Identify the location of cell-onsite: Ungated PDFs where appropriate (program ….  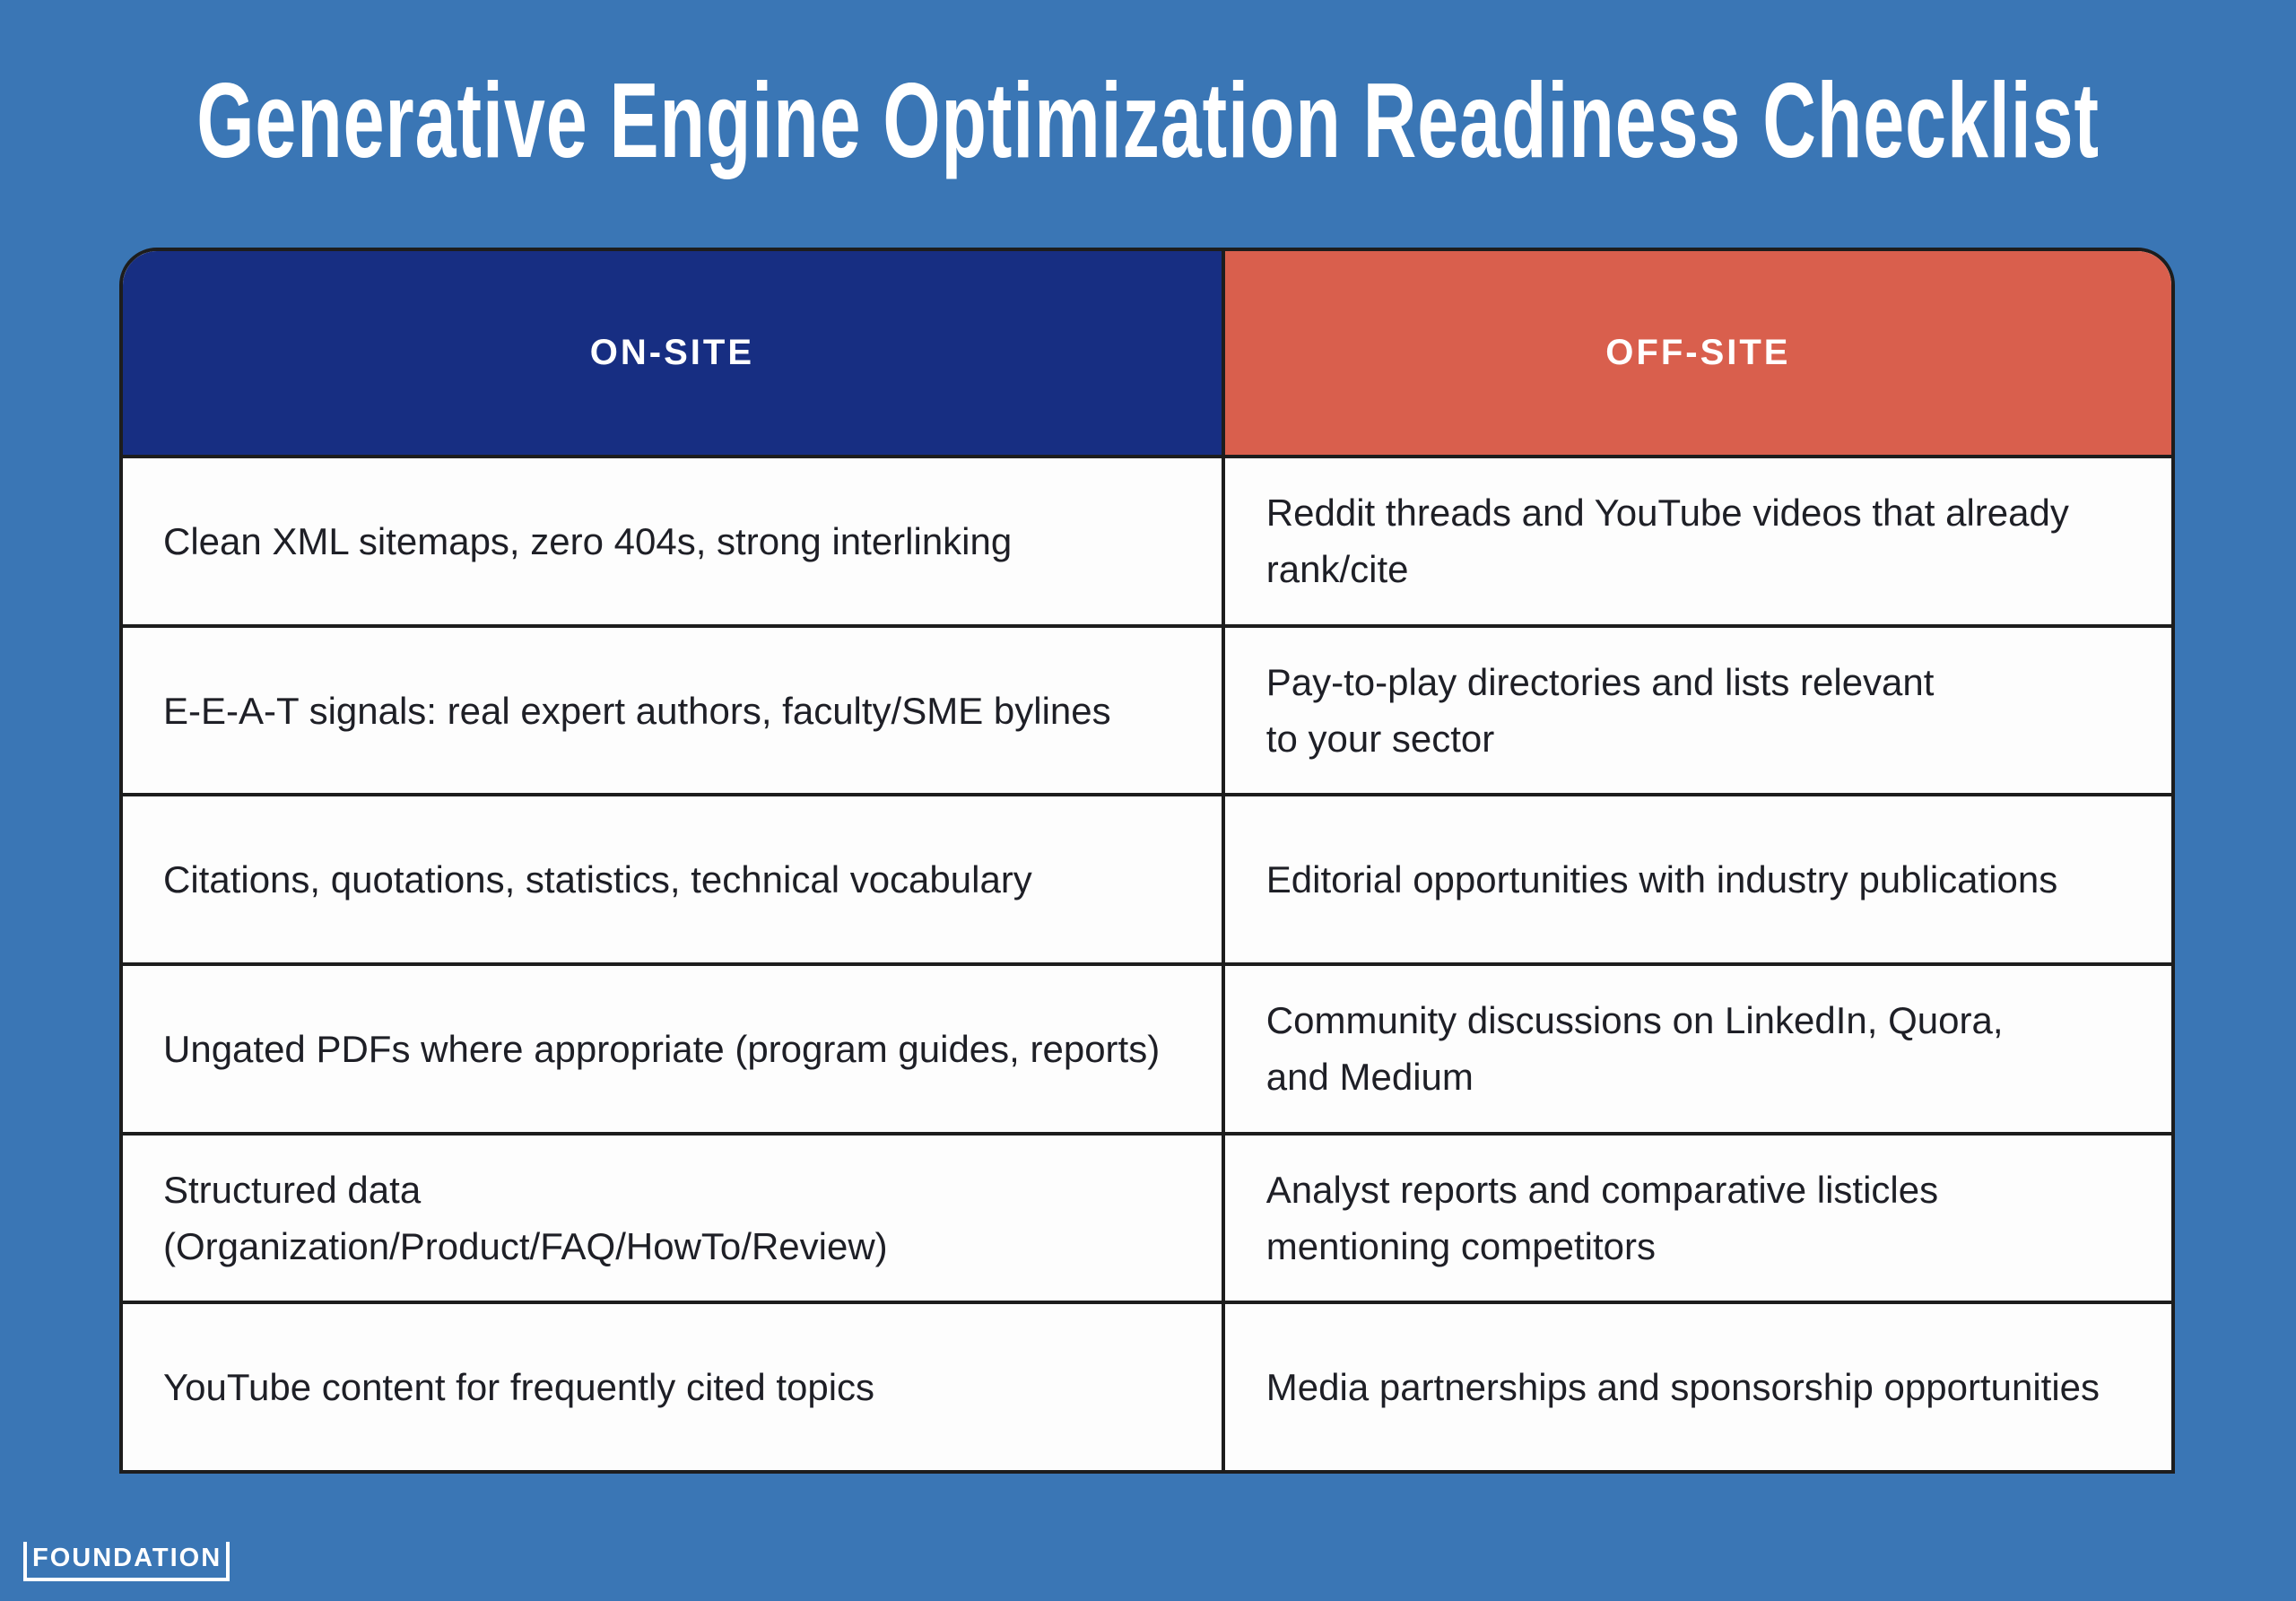
(674, 1049).